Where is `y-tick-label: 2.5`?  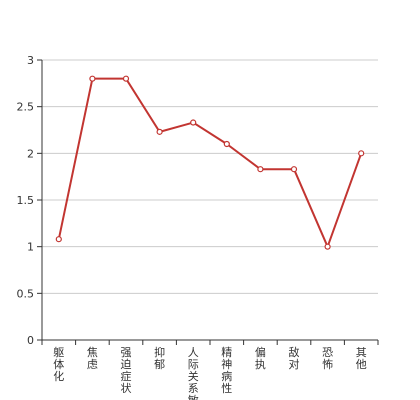 y-tick-label: 2.5 is located at coordinates (26, 107).